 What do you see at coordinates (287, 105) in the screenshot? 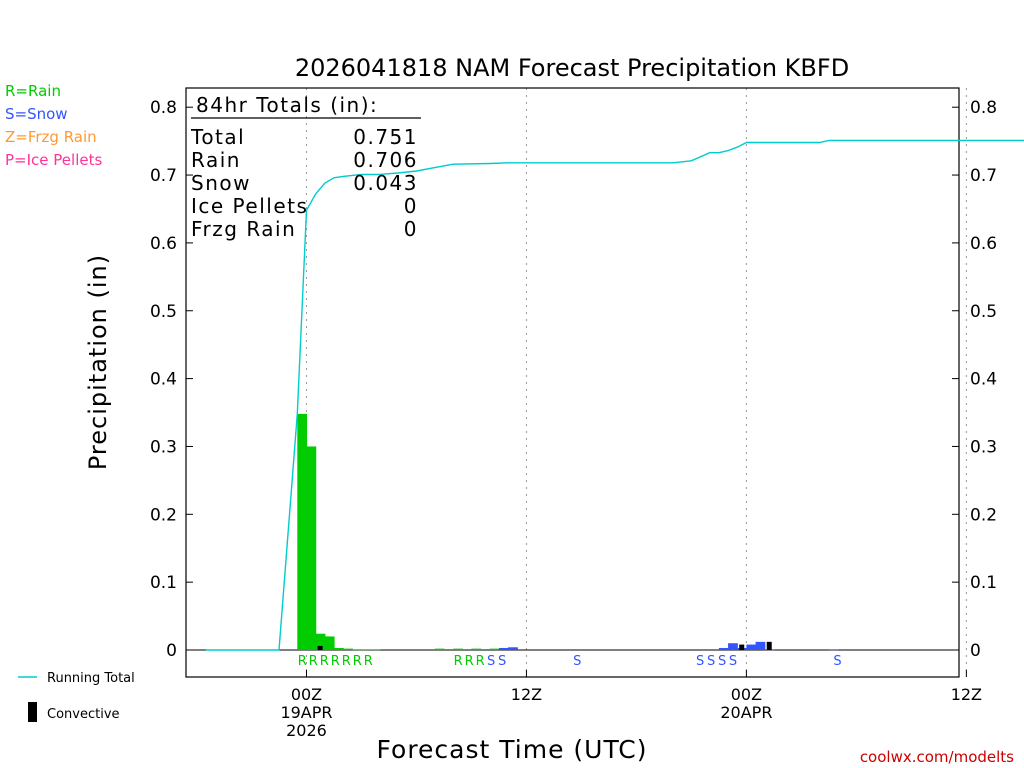
I see `totals-header: 84hr Totals (in):` at bounding box center [287, 105].